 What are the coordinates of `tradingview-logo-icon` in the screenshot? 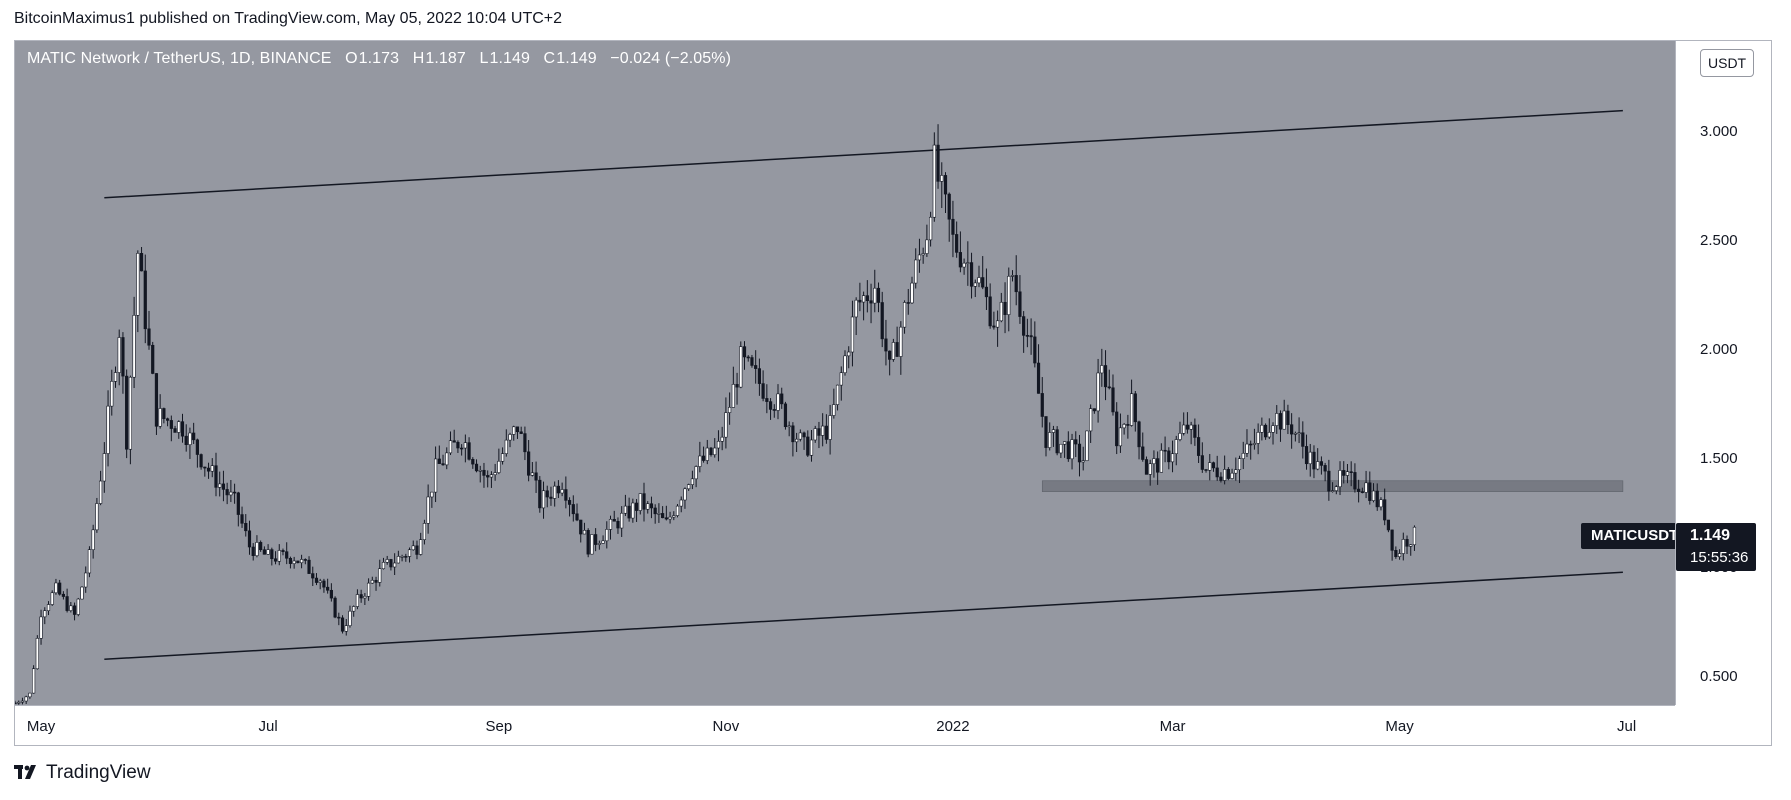 It's located at (25, 772).